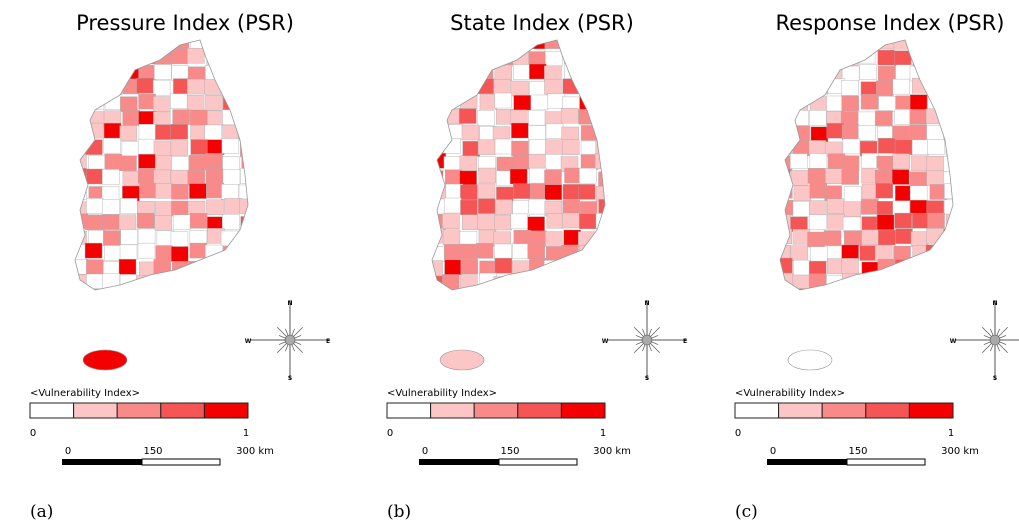 The height and width of the screenshot is (525, 1019). I want to click on jeju-island, so click(105, 360).